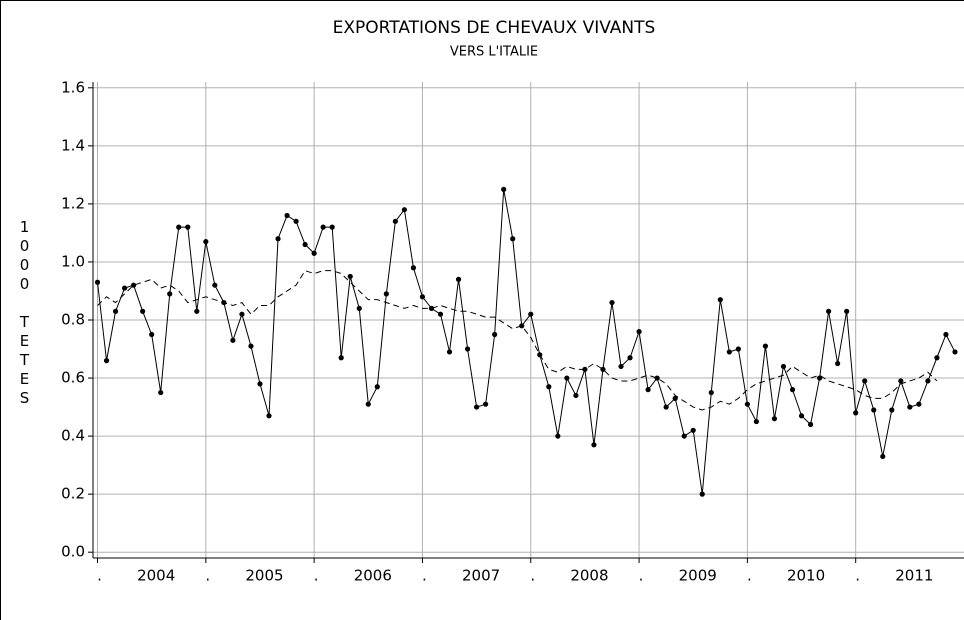 This screenshot has width=964, height=620. I want to click on x-tick-label: 2005, so click(264, 576).